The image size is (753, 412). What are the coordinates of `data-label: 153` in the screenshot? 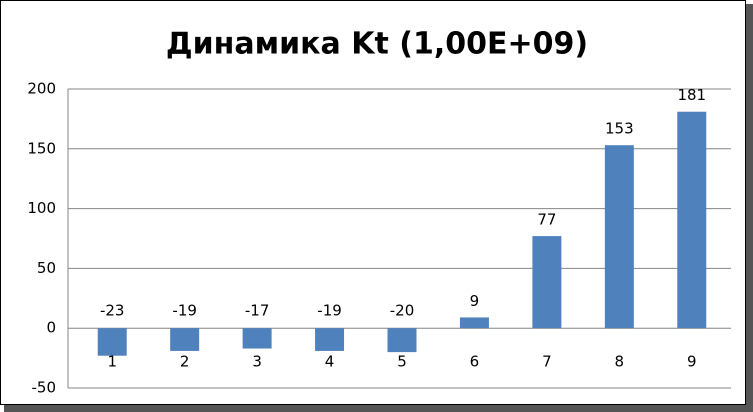 It's located at (619, 129).